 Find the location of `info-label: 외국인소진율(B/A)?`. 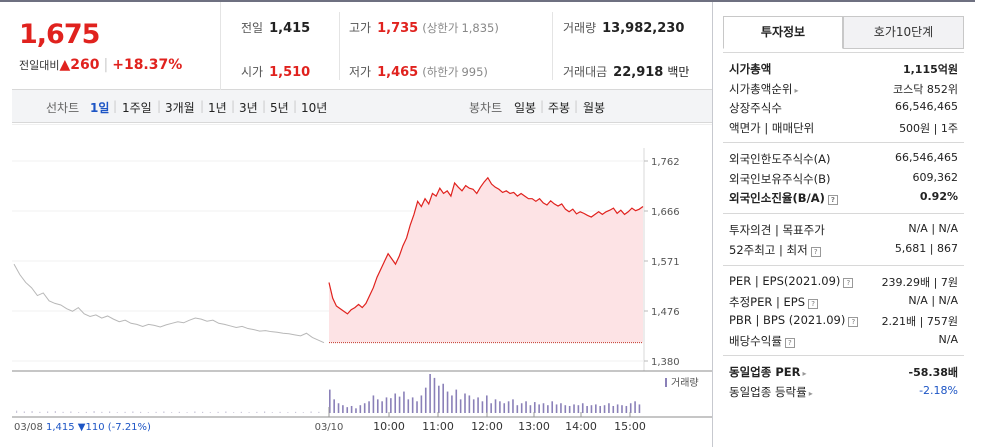

info-label: 외국인소진율(B/A)? is located at coordinates (783, 198).